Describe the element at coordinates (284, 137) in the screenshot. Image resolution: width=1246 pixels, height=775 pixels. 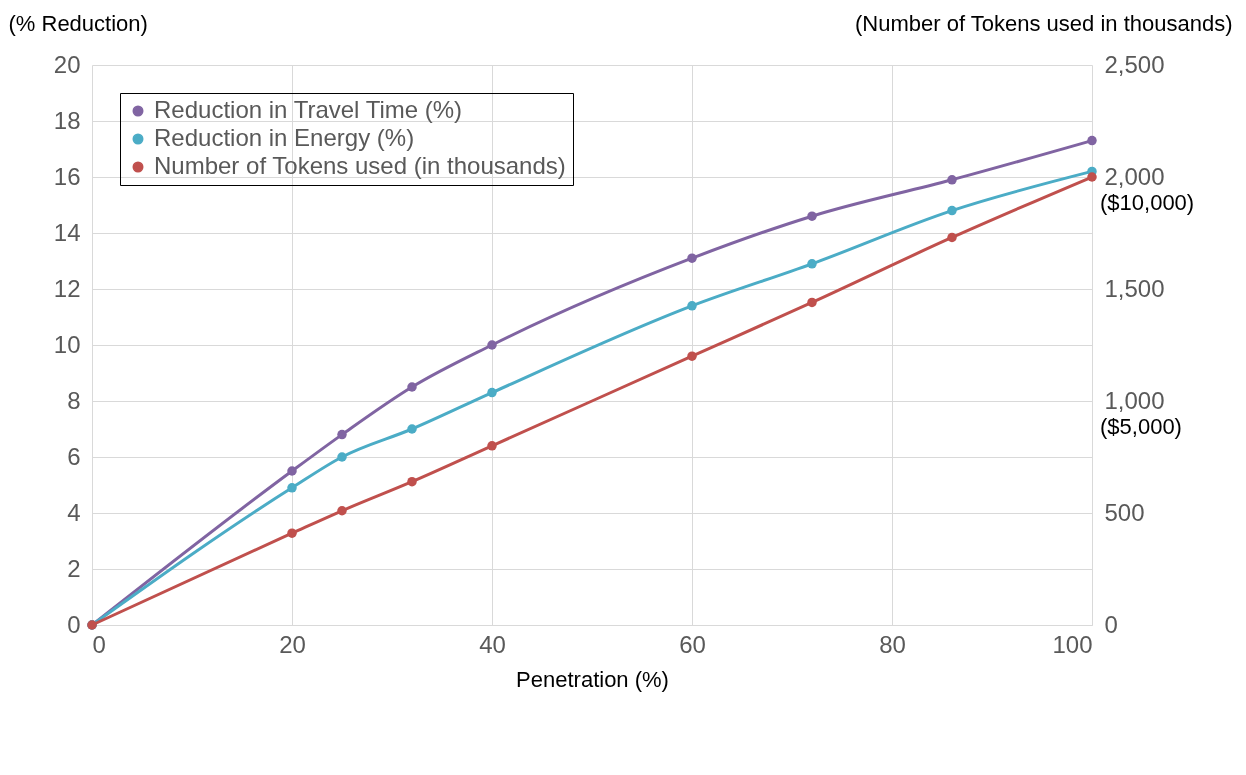
I see `legend-label: Reduction in Energy (%)` at that location.